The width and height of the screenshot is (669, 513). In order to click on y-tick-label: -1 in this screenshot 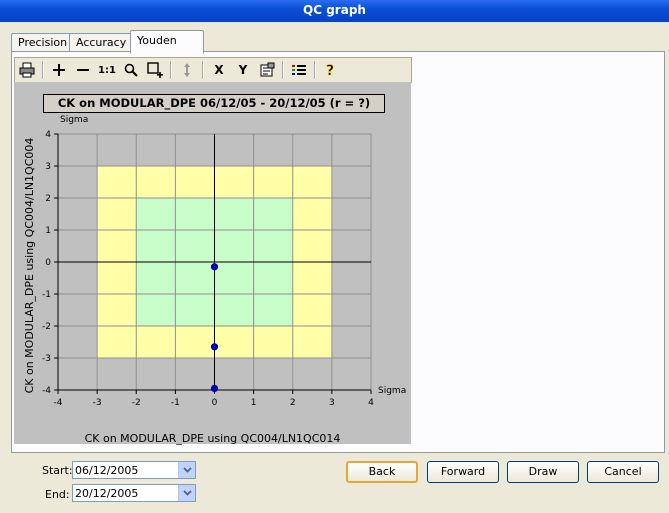, I will do `click(46, 295)`.